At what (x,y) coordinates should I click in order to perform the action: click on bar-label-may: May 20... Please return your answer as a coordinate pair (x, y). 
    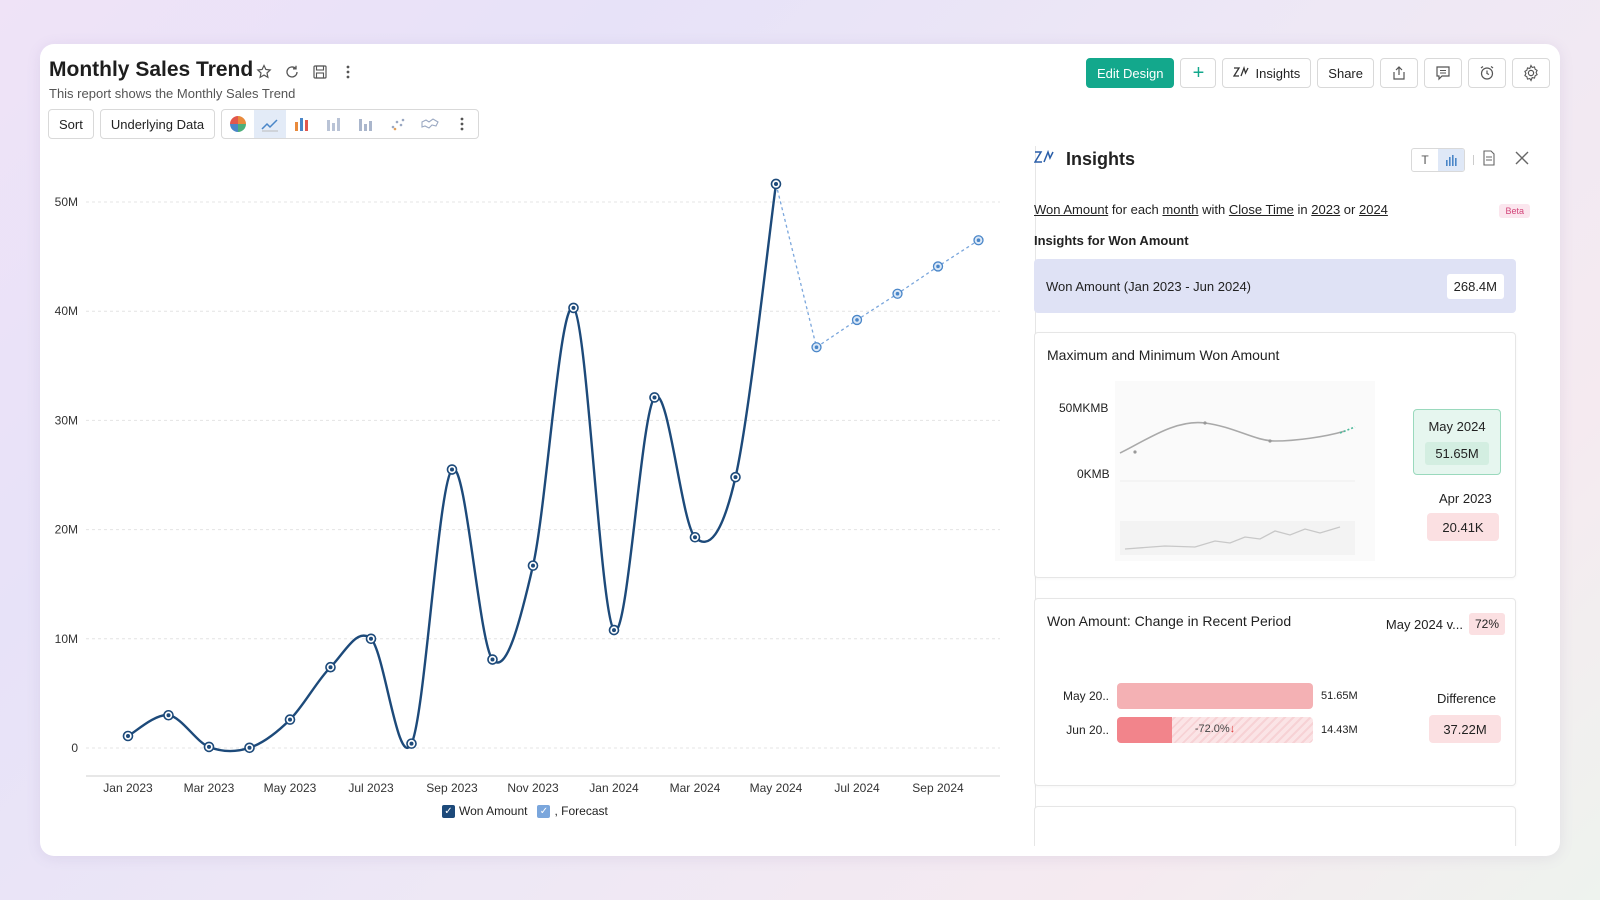
    Looking at the image, I should click on (1085, 696).